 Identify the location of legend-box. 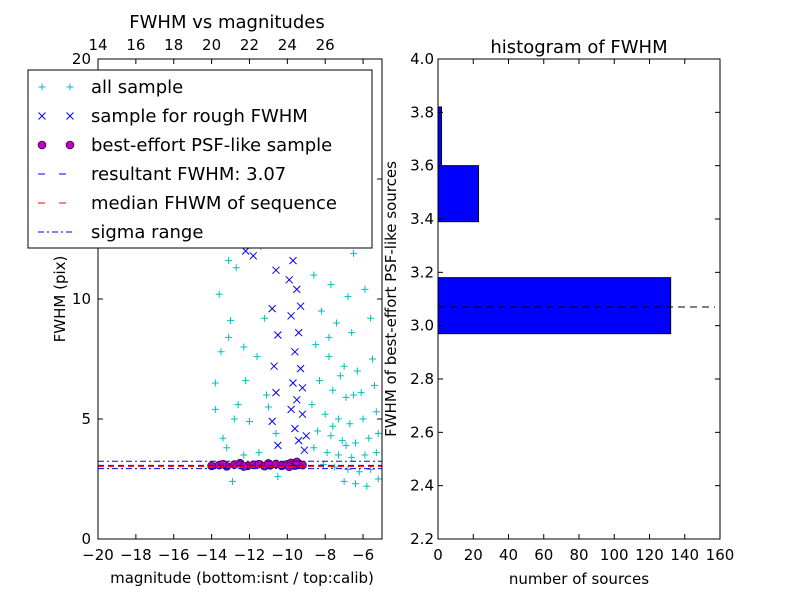
(200, 159).